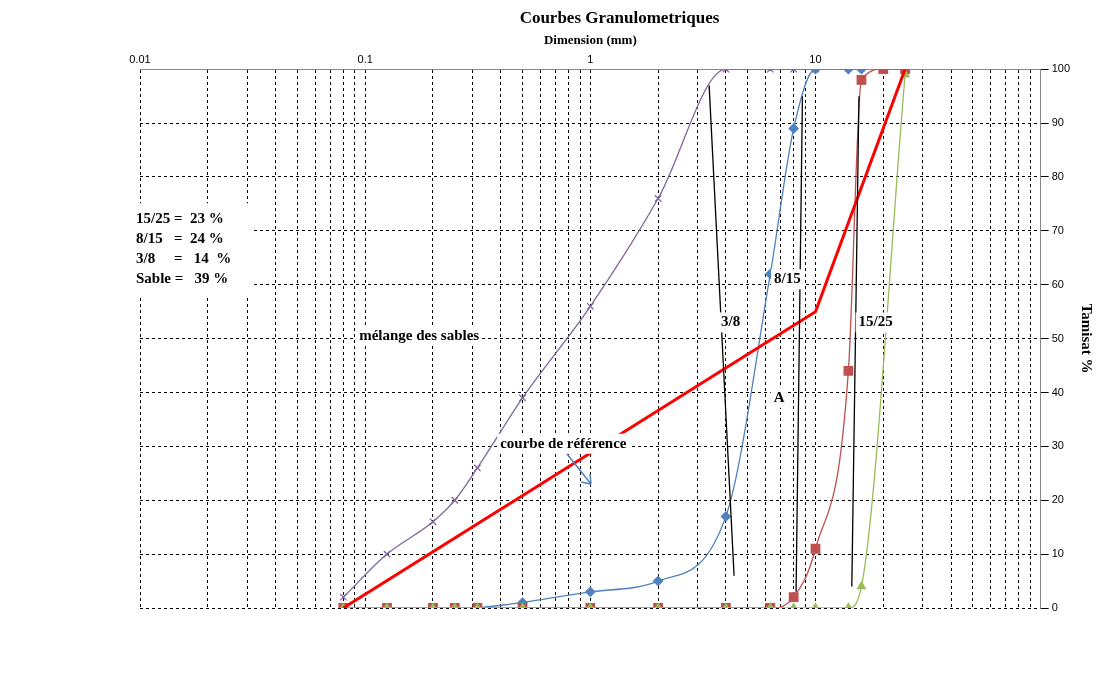 The height and width of the screenshot is (696, 1111). What do you see at coordinates (184, 257) in the screenshot?
I see `annotation: 3/8 = 14 %` at bounding box center [184, 257].